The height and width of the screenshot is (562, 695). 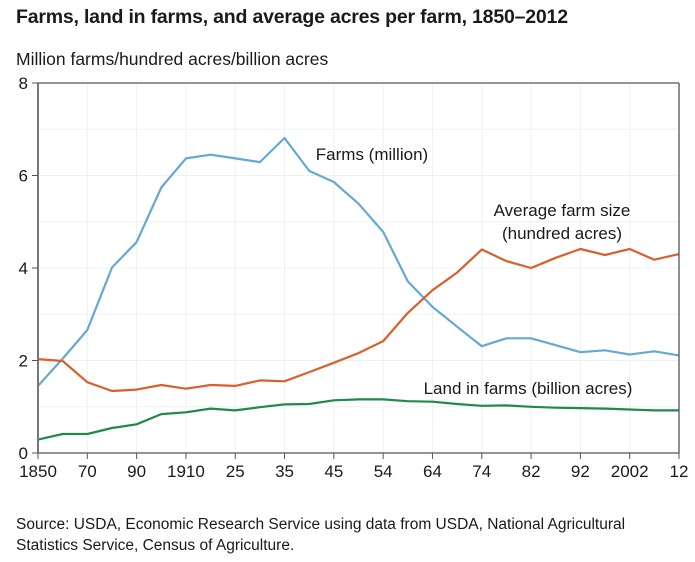 I want to click on x-tick-label: 82, so click(x=531, y=471).